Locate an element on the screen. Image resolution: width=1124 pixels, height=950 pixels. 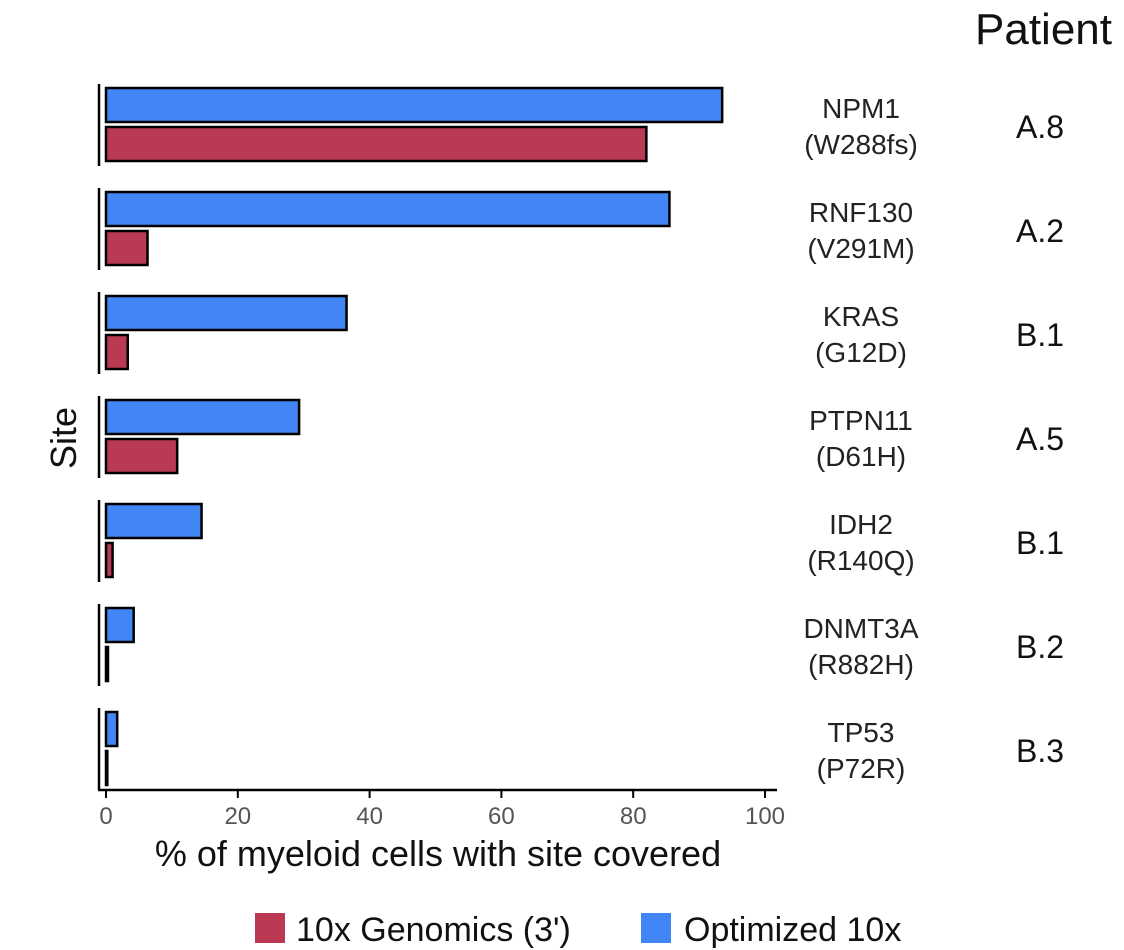
x-tick-label: 20 is located at coordinates (237, 816).